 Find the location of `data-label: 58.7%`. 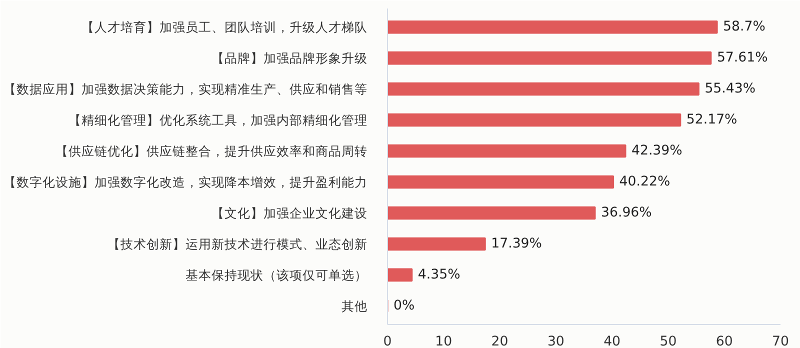

data-label: 58.7% is located at coordinates (744, 27).